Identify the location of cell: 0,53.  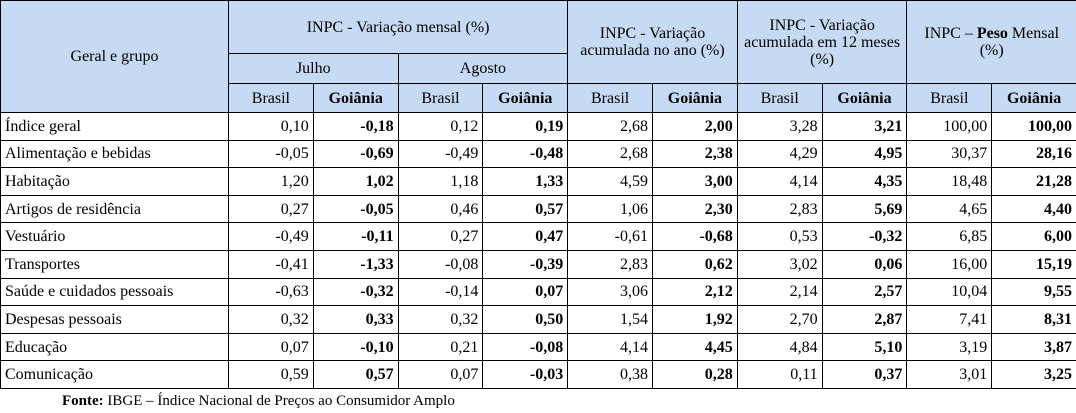
(779, 236).